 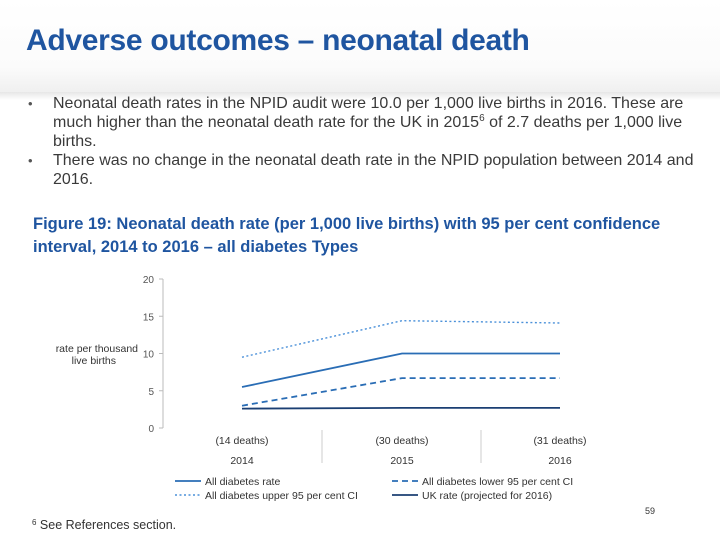 What do you see at coordinates (281, 496) in the screenshot?
I see `legend-label: All diabetes upper 95 per cent CI` at bounding box center [281, 496].